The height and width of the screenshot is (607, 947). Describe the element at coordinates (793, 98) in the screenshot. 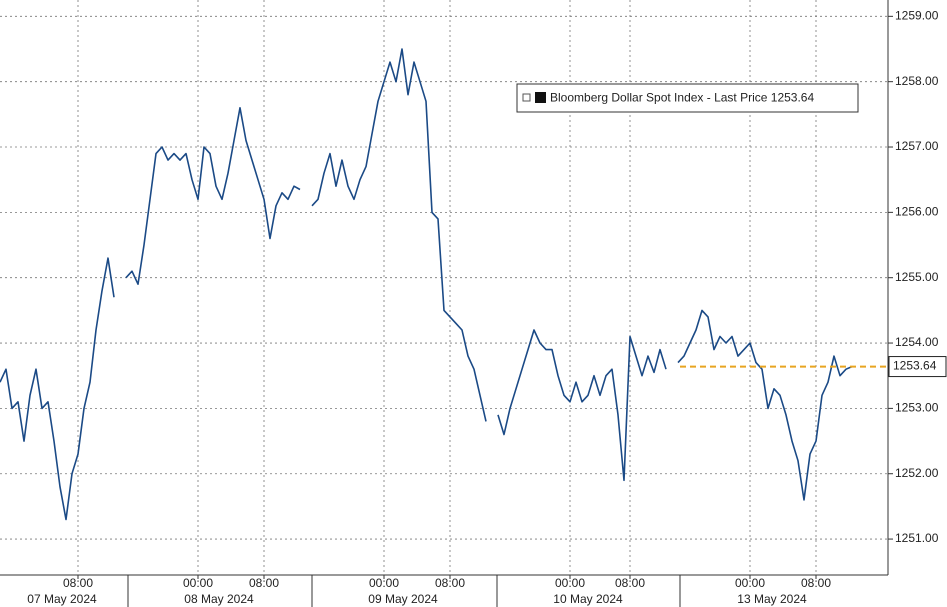

I see `legend-last-price: 1253.64` at that location.